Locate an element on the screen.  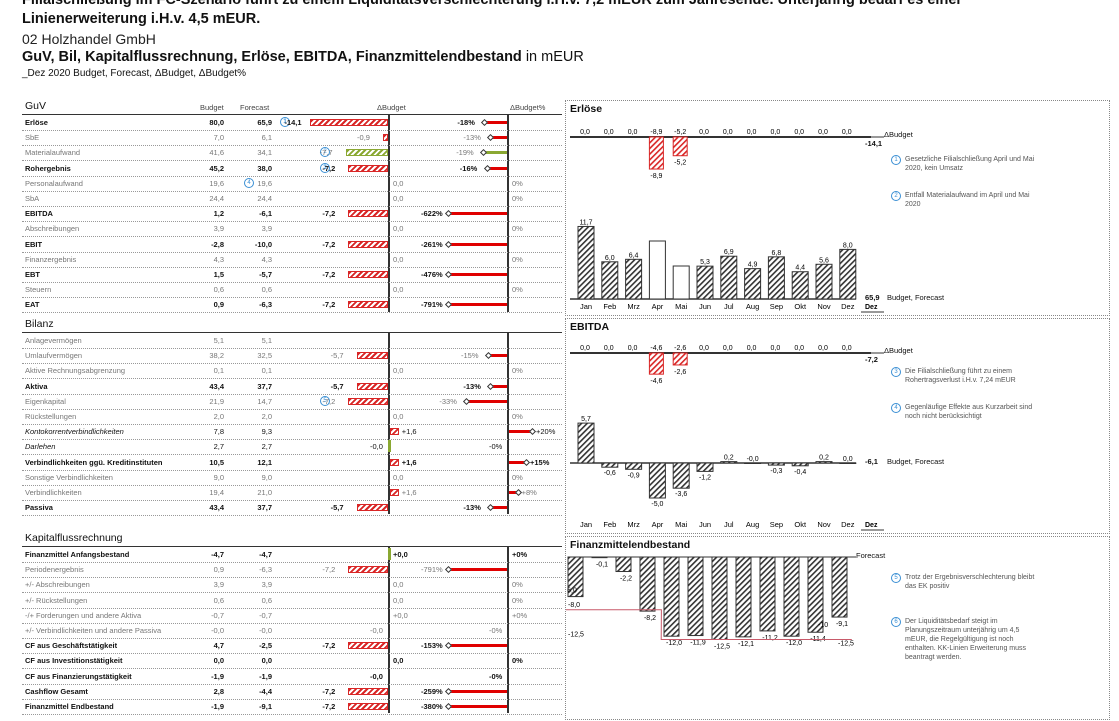
budget-value: 3,9 is located at coordinates (218, 229).